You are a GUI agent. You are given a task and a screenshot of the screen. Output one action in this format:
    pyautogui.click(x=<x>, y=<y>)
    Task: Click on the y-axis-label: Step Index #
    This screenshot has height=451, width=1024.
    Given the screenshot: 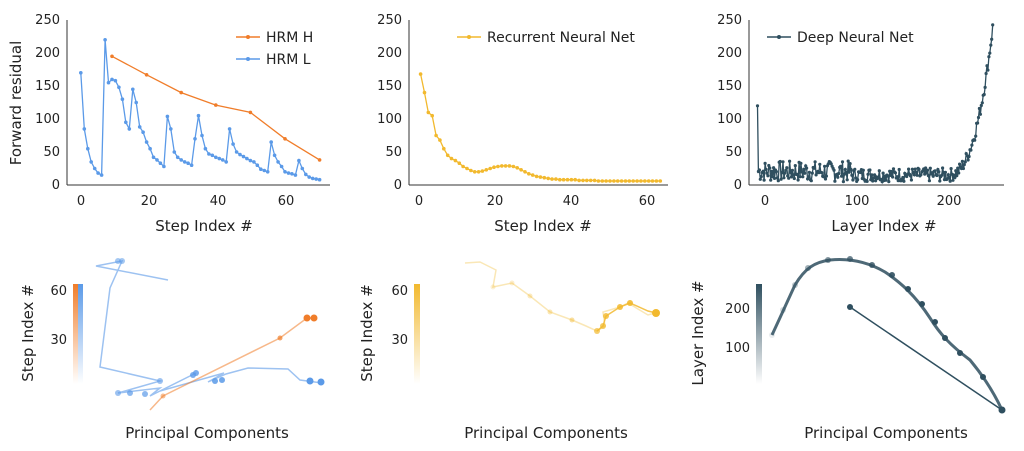 What is the action you would take?
    pyautogui.click(x=28, y=333)
    